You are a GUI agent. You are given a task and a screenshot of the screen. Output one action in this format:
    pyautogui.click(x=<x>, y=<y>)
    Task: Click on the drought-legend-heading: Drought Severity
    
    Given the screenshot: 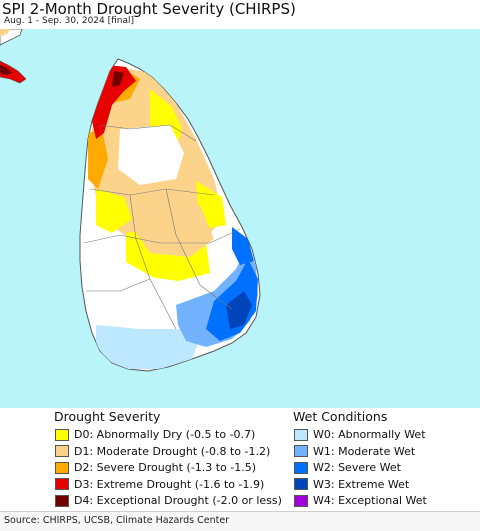 What is the action you would take?
    pyautogui.click(x=107, y=416)
    